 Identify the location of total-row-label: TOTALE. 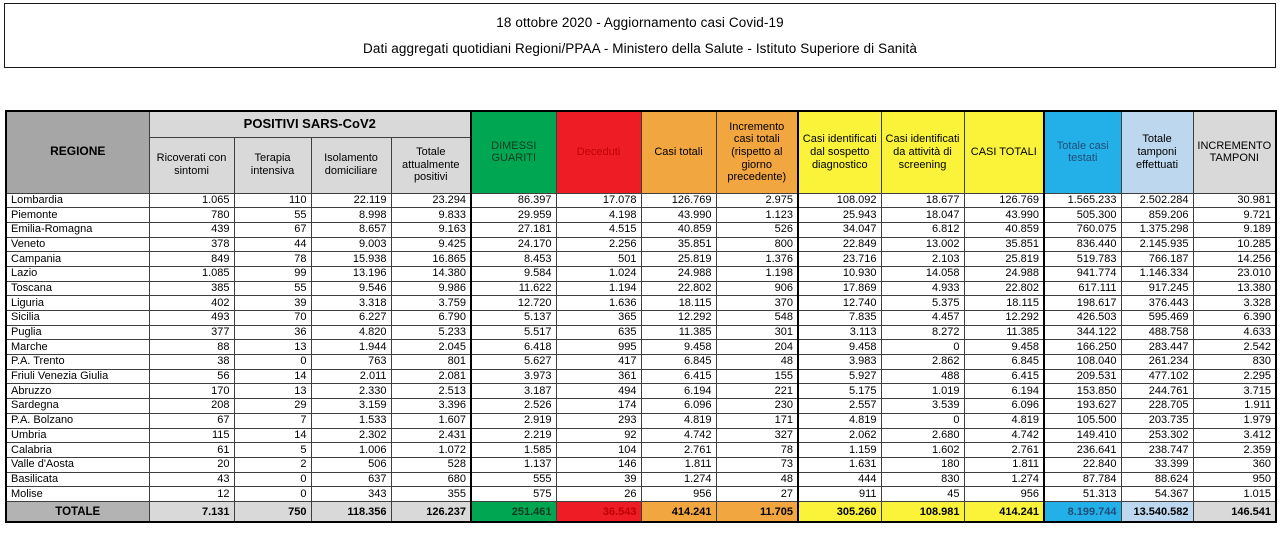
(77, 511).